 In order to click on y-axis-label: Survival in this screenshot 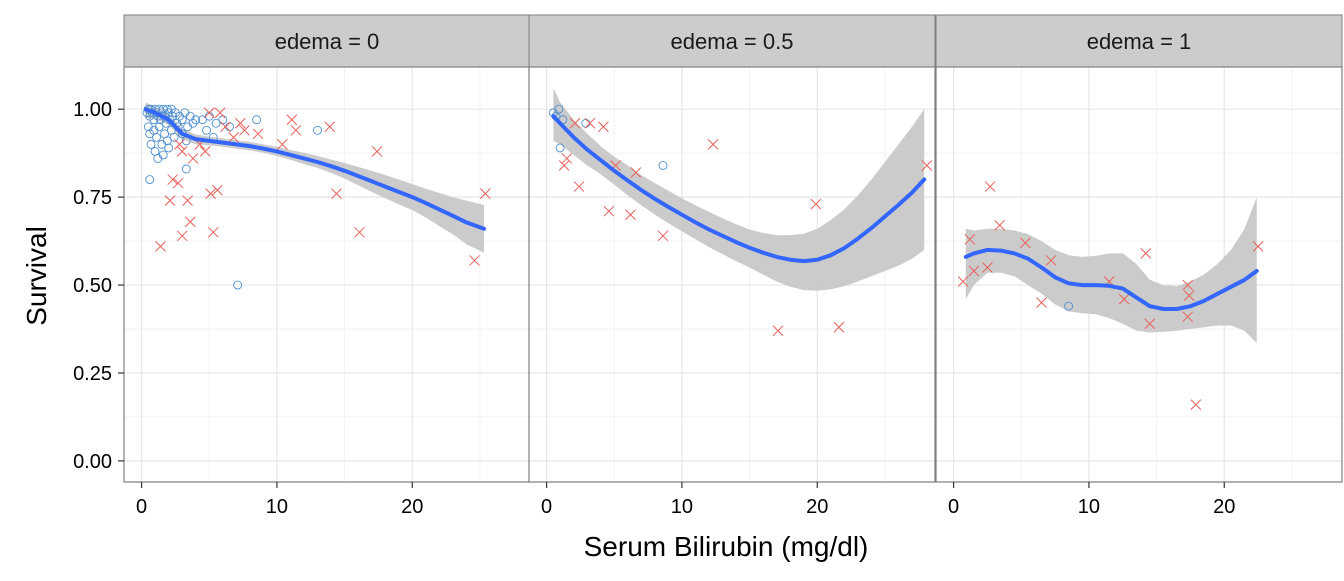, I will do `click(36, 276)`.